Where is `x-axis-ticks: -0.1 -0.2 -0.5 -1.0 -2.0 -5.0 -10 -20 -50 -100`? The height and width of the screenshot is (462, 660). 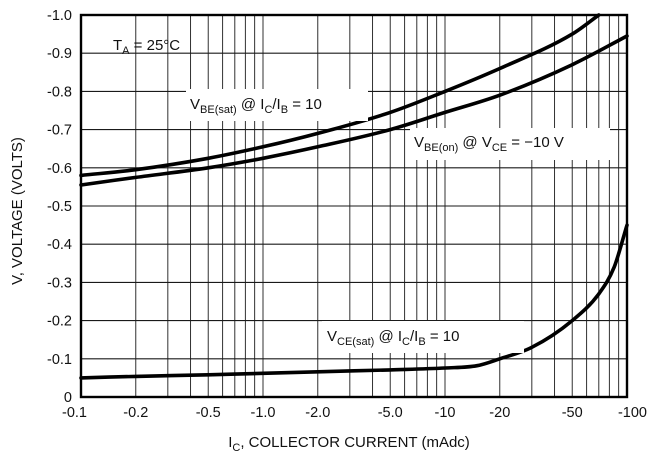
x-axis-ticks: -0.1 -0.2 -0.5 -1.0 -2.0 -5.0 -10 -20 -50 -100 is located at coordinates (354, 413).